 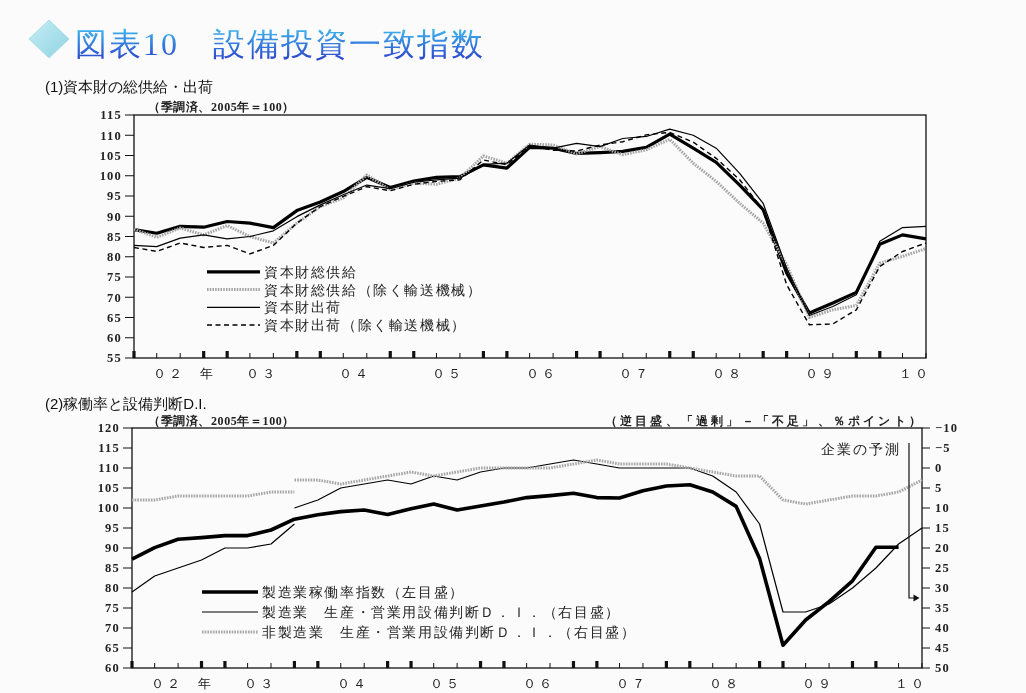 What do you see at coordinates (129, 86) in the screenshot?
I see `chart-subtitle: (1)資本財の総供給・出荷` at bounding box center [129, 86].